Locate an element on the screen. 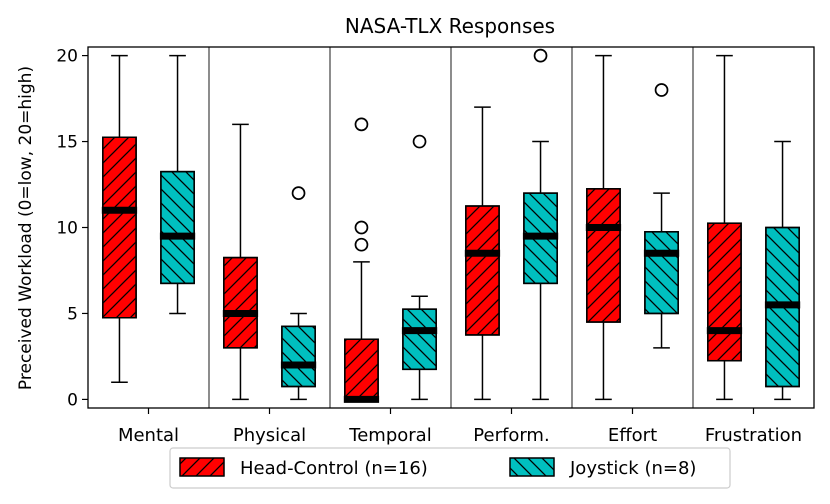 The width and height of the screenshot is (830, 504). x-tick-label: Physical is located at coordinates (269, 435).